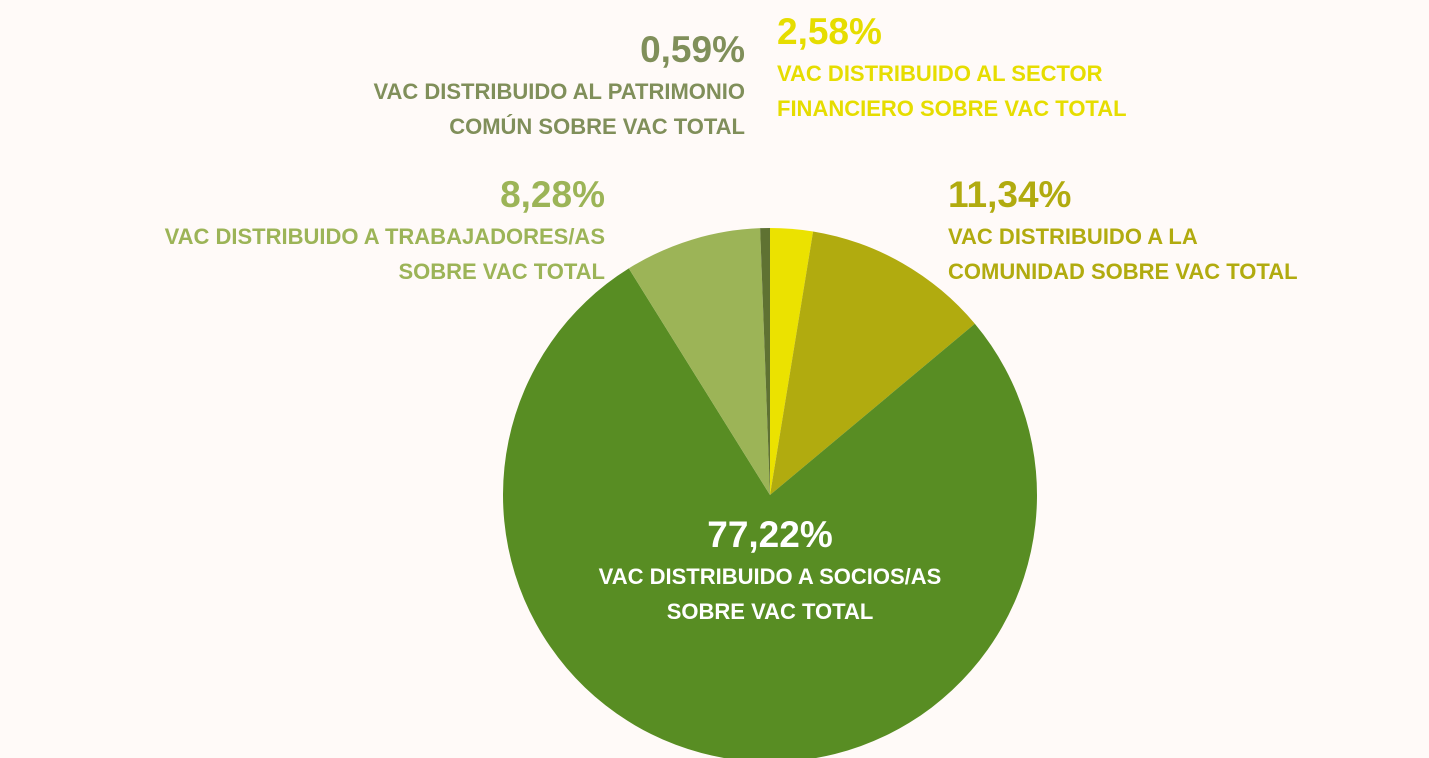  I want to click on value-label: 77,22%, so click(770, 534).